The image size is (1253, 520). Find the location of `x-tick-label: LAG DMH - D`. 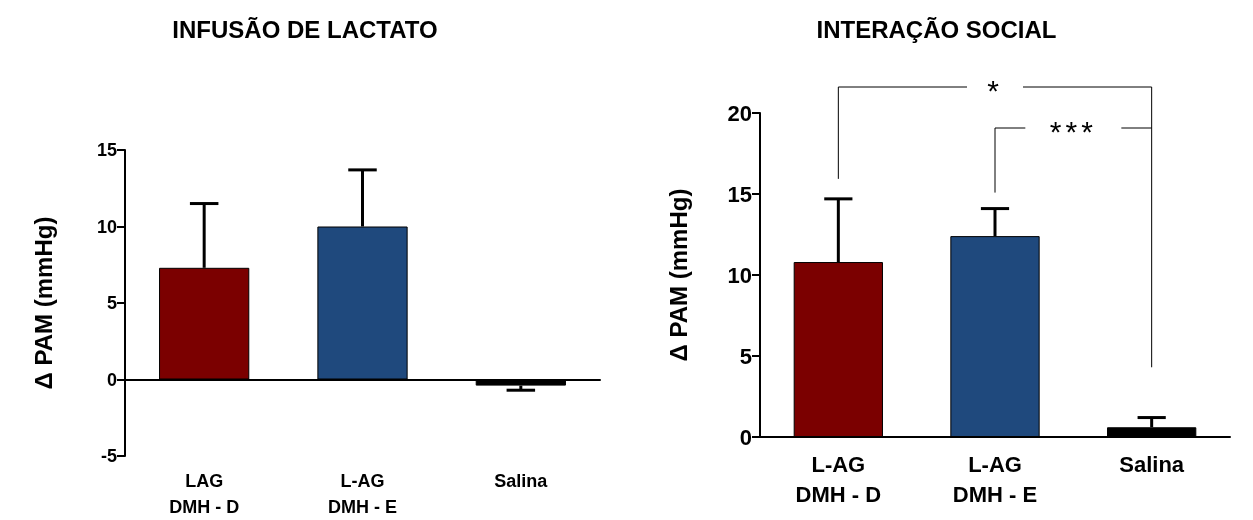

x-tick-label: LAG DMH - D is located at coordinates (204, 494).